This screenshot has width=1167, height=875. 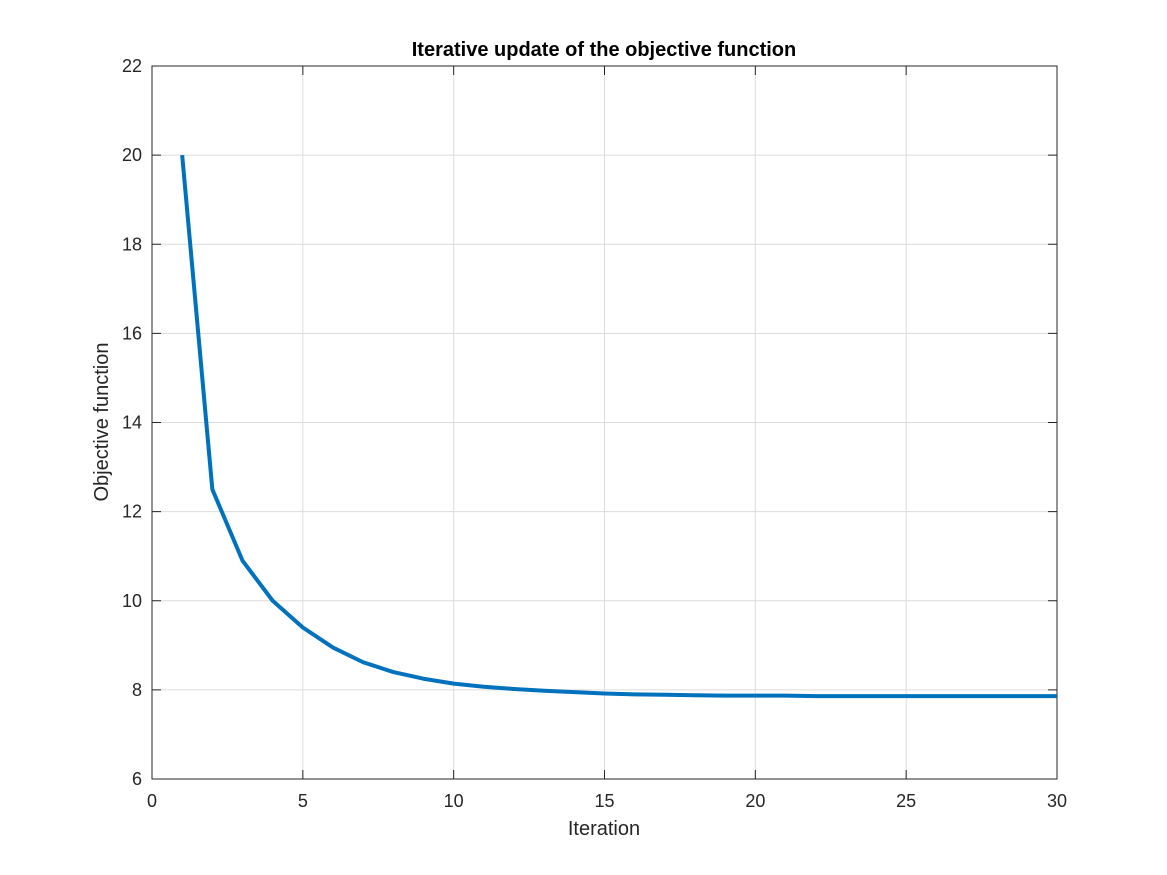 I want to click on y-tick-label: 20, so click(x=132, y=155).